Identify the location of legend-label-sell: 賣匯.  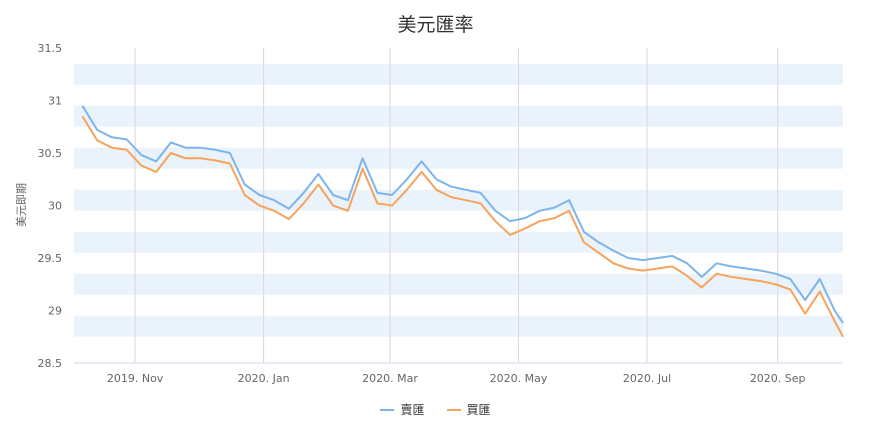
(412, 410).